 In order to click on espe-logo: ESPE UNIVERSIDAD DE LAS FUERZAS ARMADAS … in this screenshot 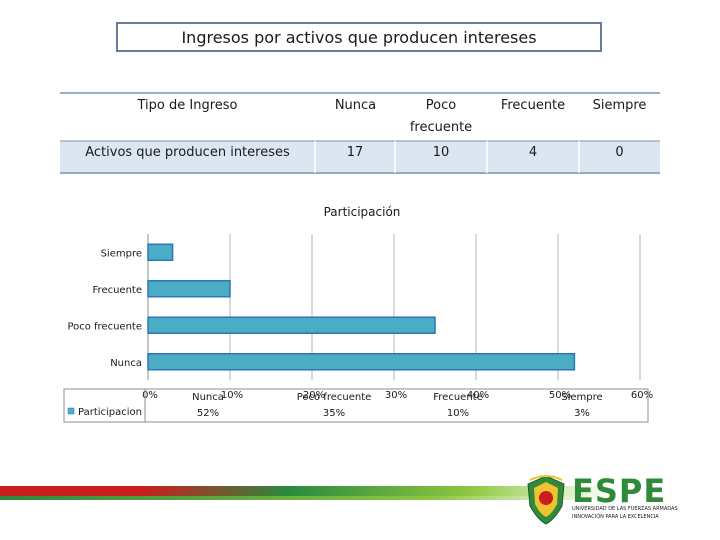, I will do `click(617, 499)`.